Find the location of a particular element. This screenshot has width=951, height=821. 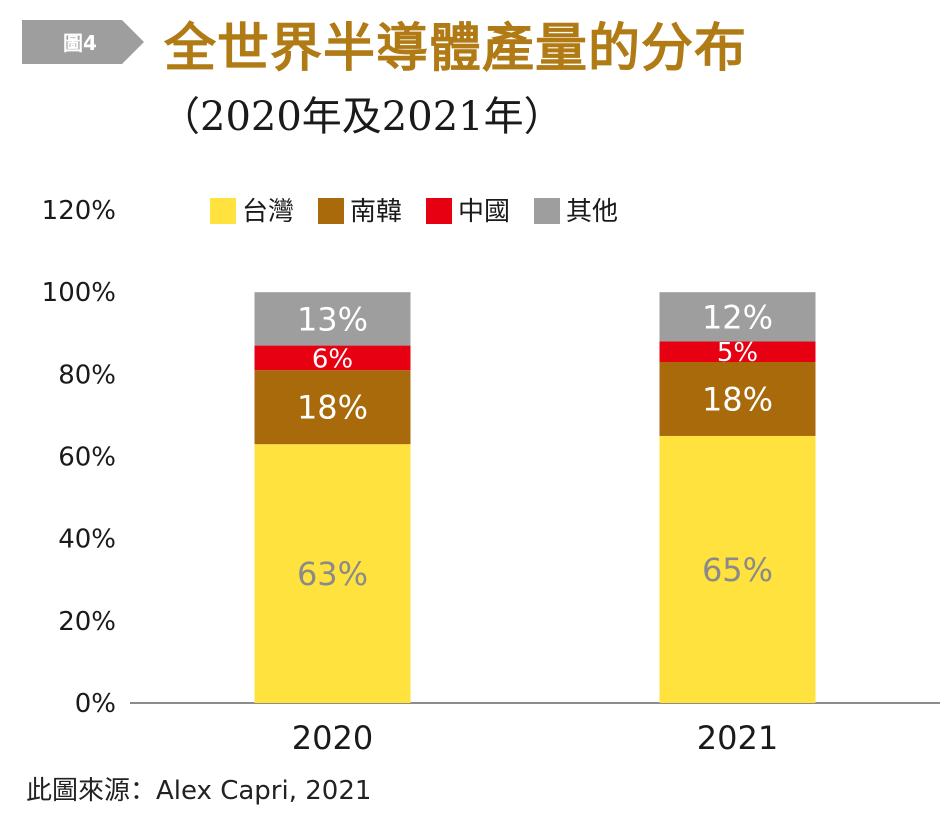

y-tick-label: 80% is located at coordinates (87, 375).